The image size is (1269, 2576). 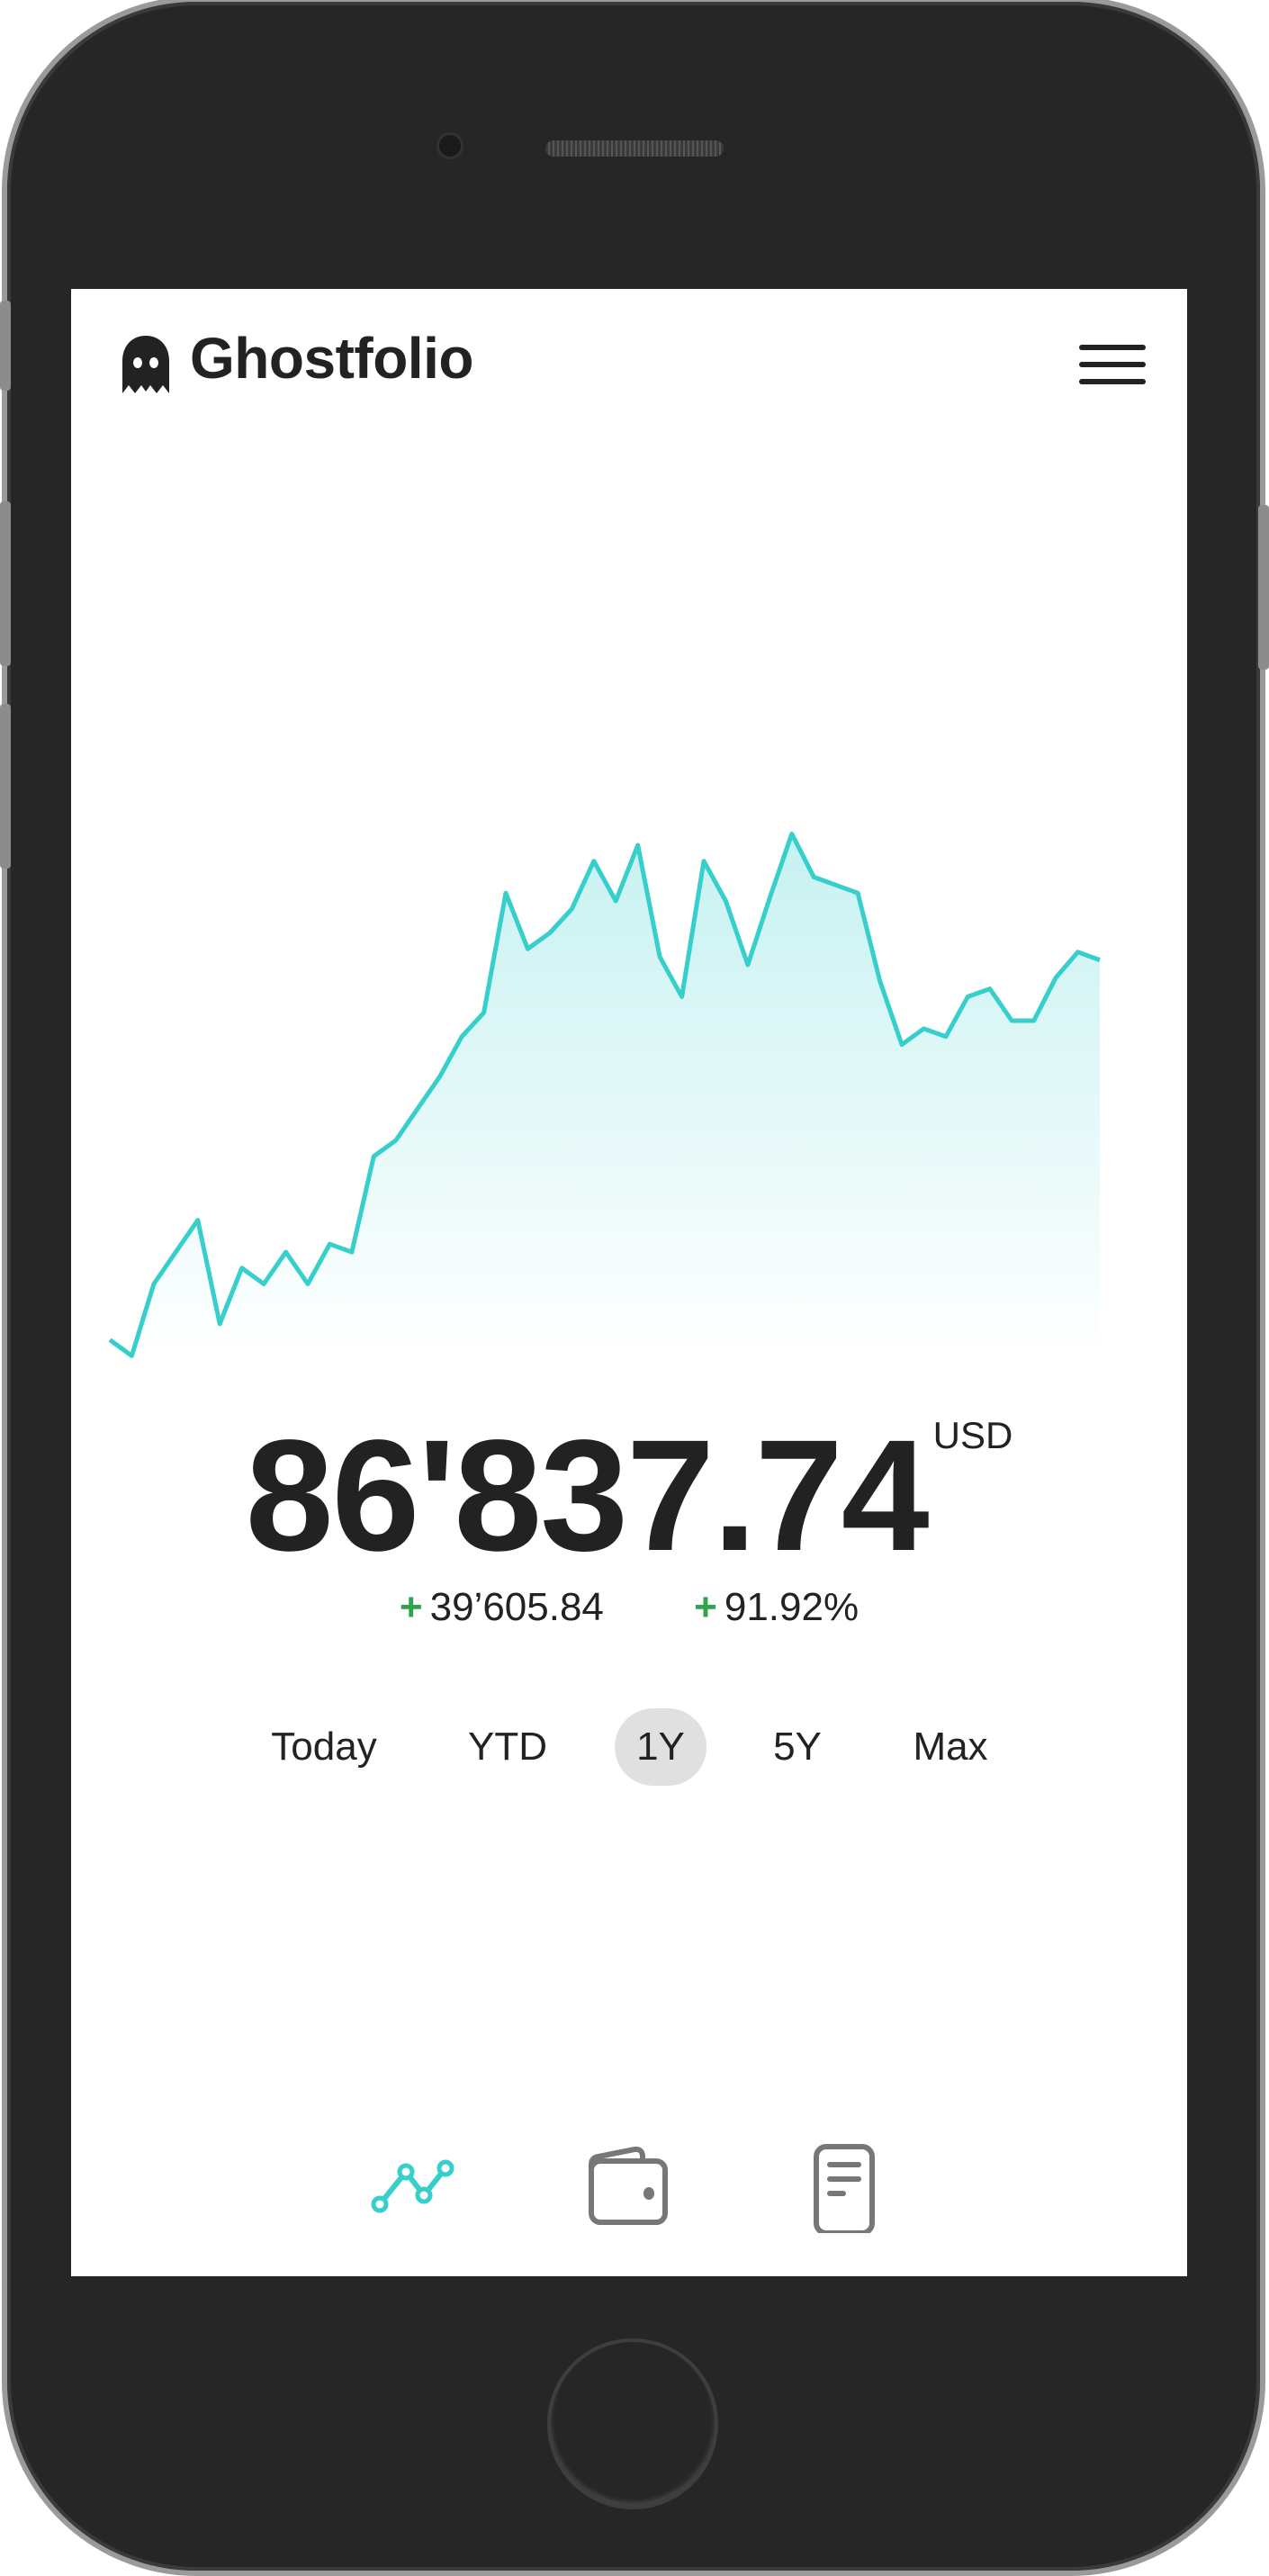 I want to click on currency-label: USD, so click(x=973, y=1435).